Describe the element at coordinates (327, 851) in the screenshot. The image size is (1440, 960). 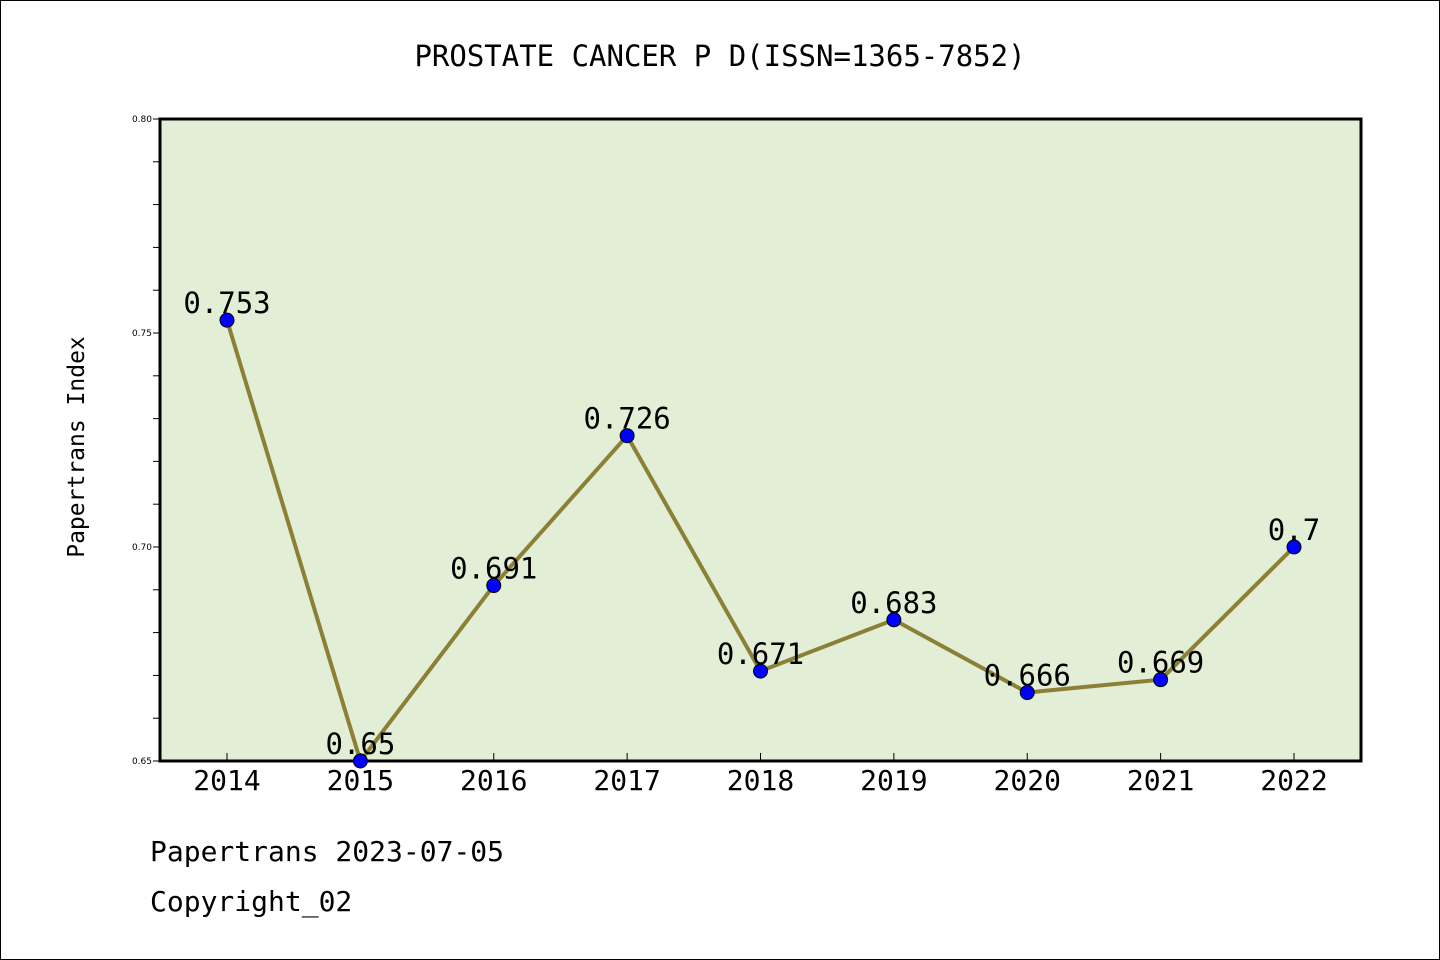
I see `footer-source: Papertrans 2023-07-05` at that location.